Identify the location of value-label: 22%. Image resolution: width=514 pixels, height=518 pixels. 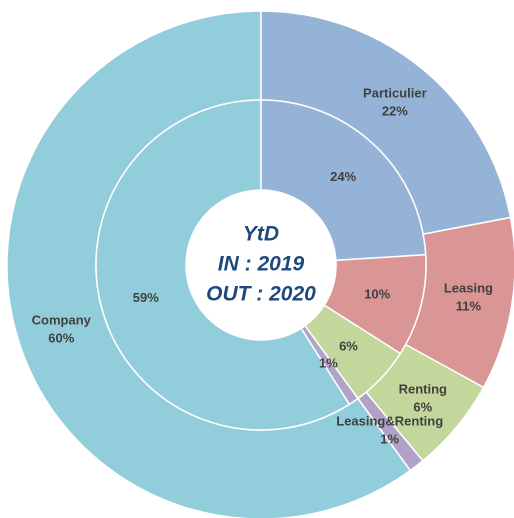
(395, 111).